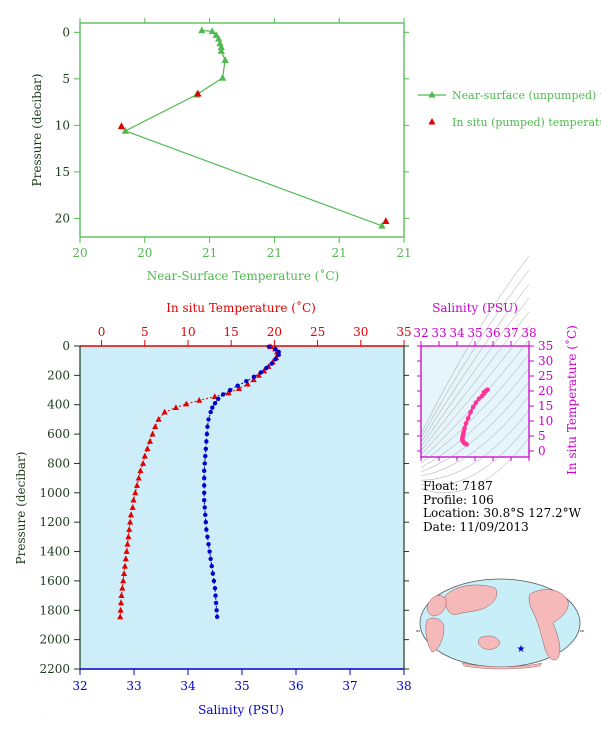 This screenshot has height=732, width=601. What do you see at coordinates (66, 79) in the screenshot?
I see `near-surface-y-tick-label: 5` at bounding box center [66, 79].